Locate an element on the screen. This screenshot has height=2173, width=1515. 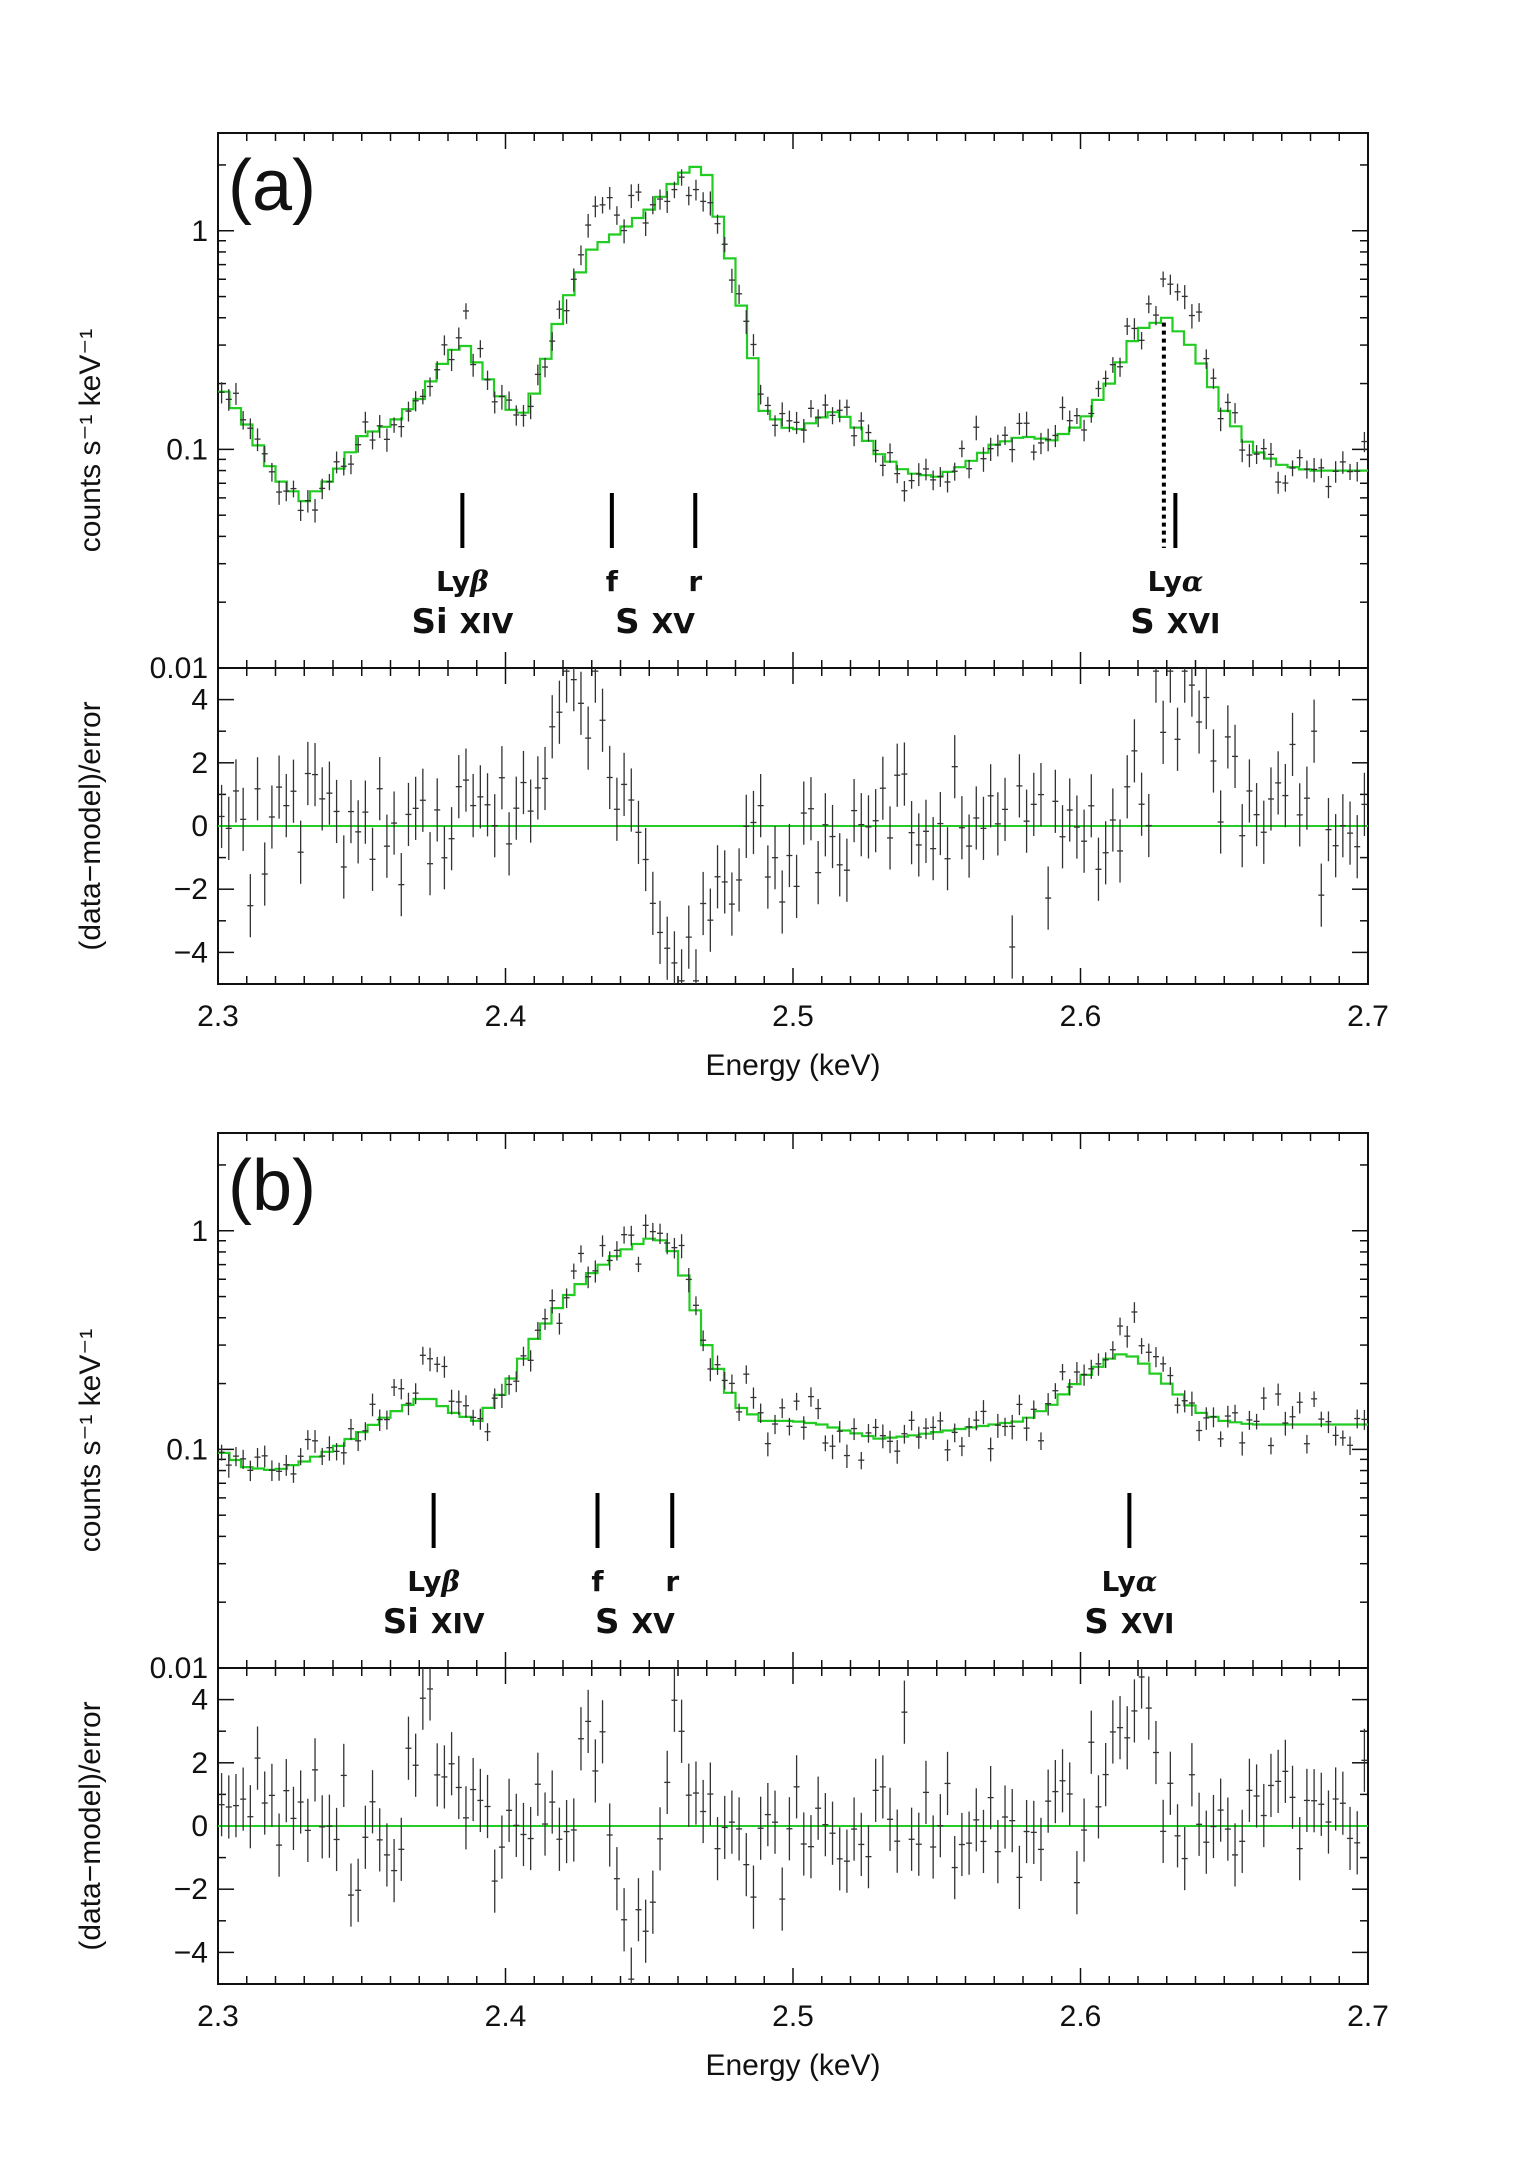
x-axis-title: Energy (keV) is located at coordinates (792, 2065).